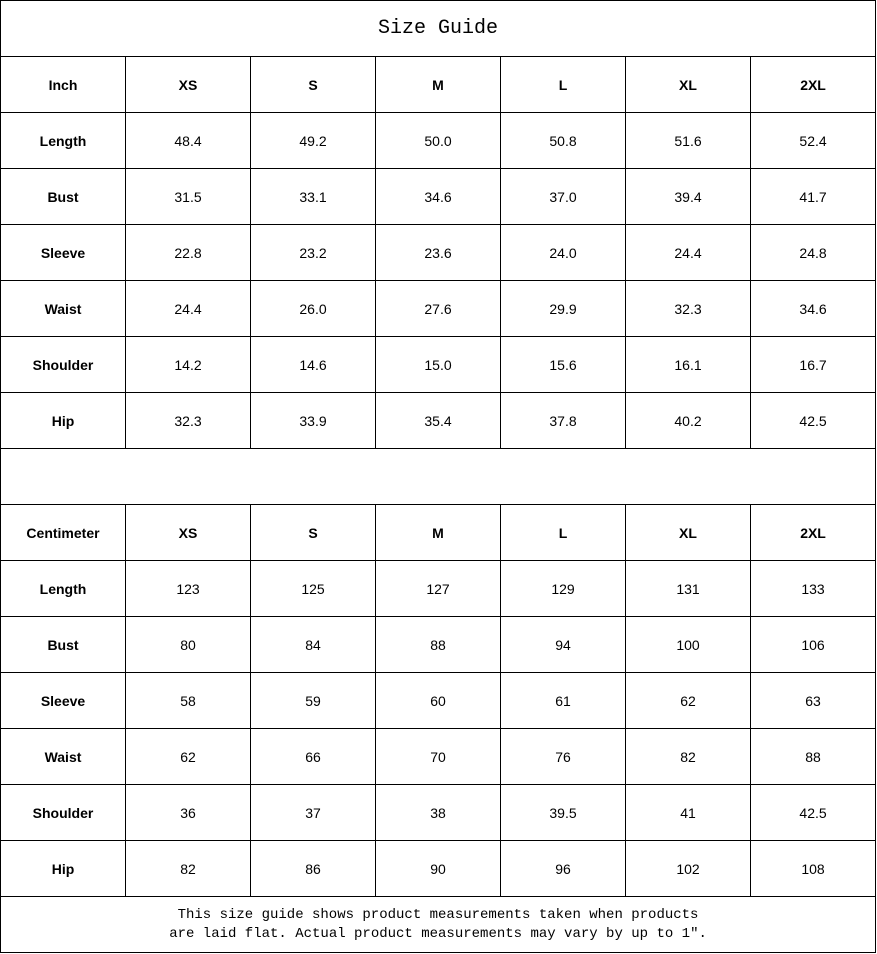 The image size is (877, 954). What do you see at coordinates (688, 196) in the screenshot?
I see `measurement-cell: 39.4` at bounding box center [688, 196].